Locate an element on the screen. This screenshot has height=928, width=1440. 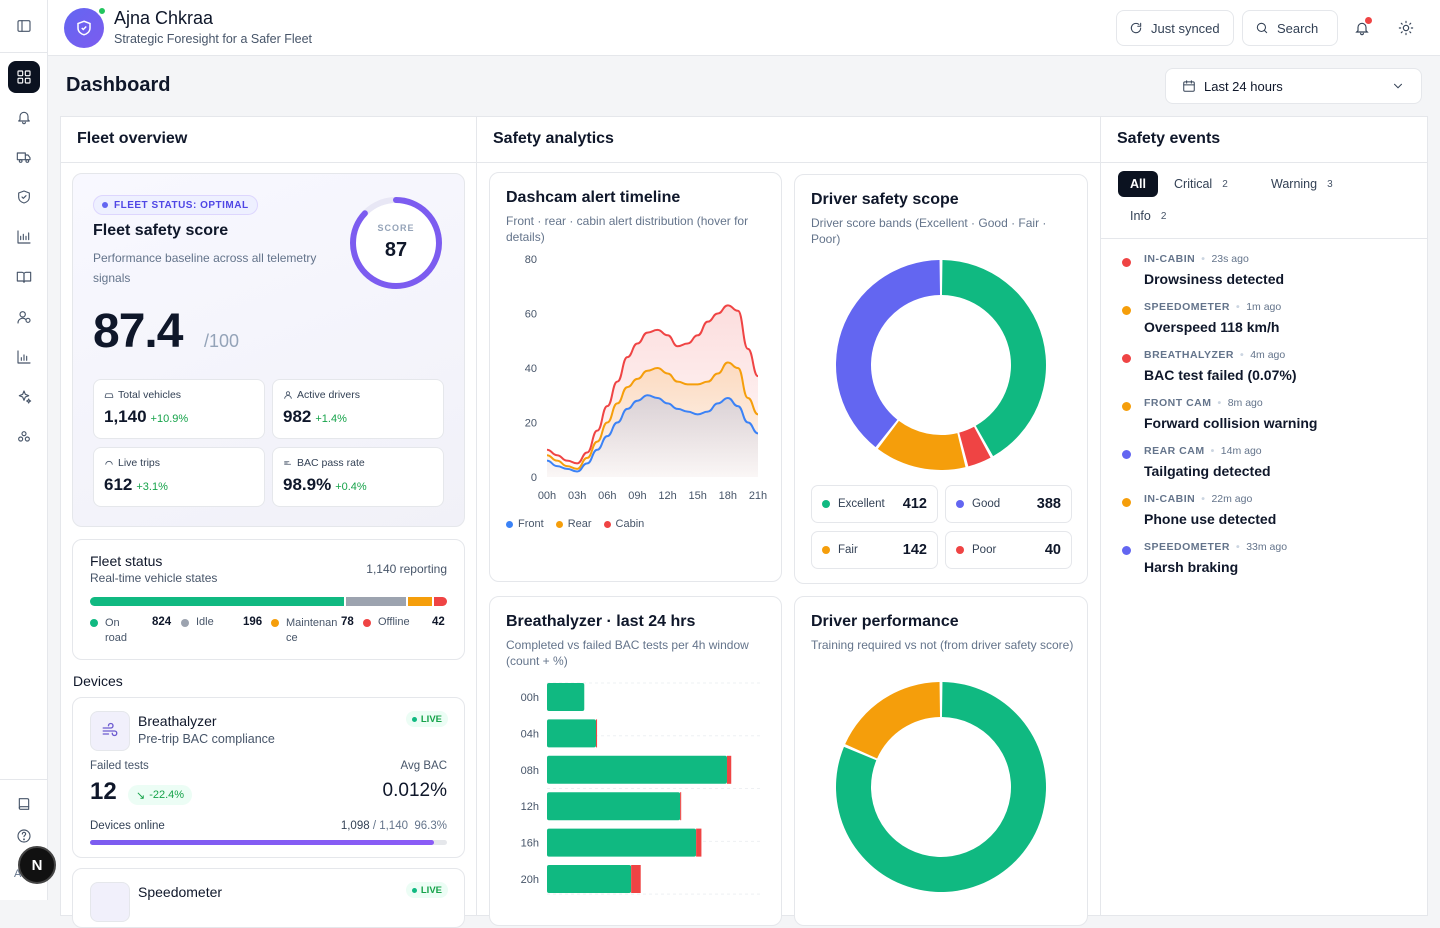
donut-slice-excellent is located at coordinates (993, 358).